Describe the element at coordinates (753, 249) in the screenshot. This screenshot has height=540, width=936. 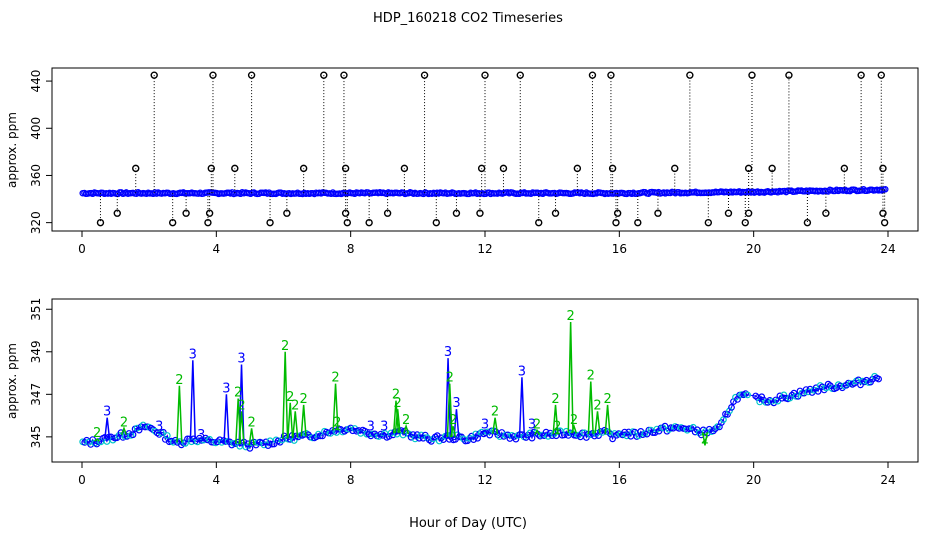
I see `top-x-tick-label: 20` at that location.